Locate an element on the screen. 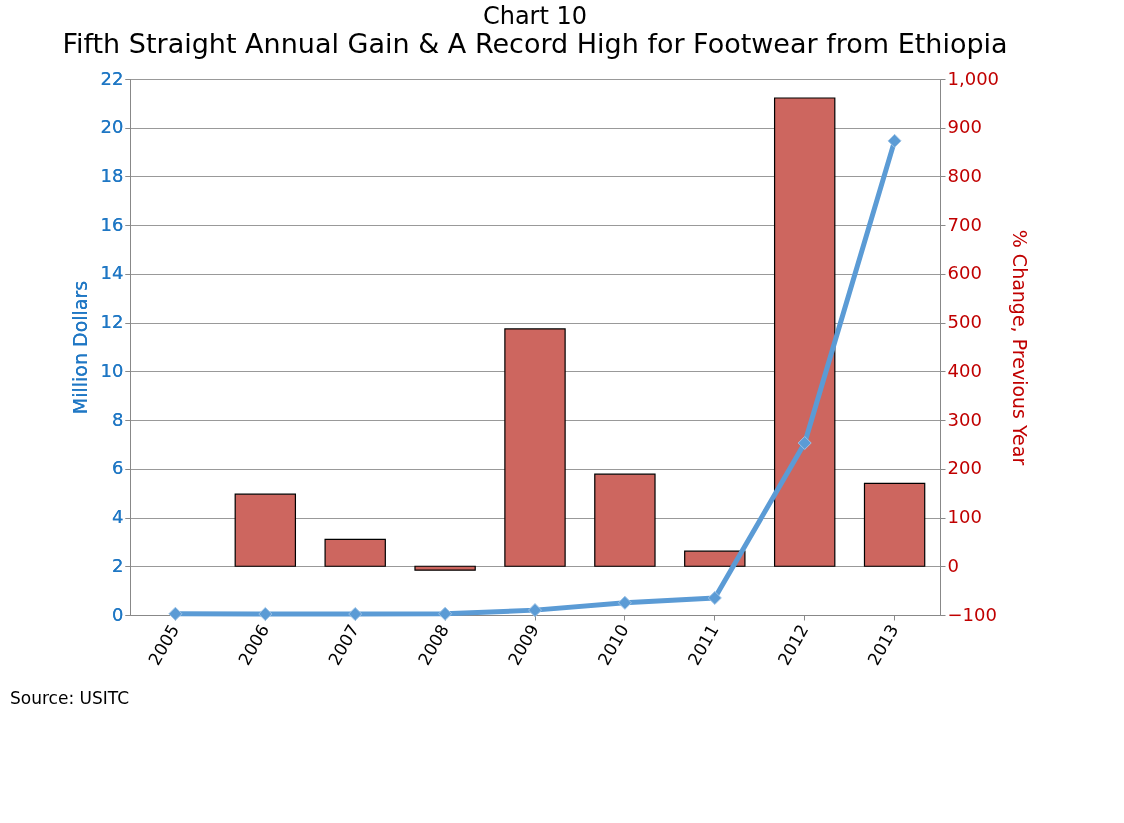 Image resolution: width=1124 pixels, height=823 pixels. y2-tick-label: 500 is located at coordinates (964, 322).